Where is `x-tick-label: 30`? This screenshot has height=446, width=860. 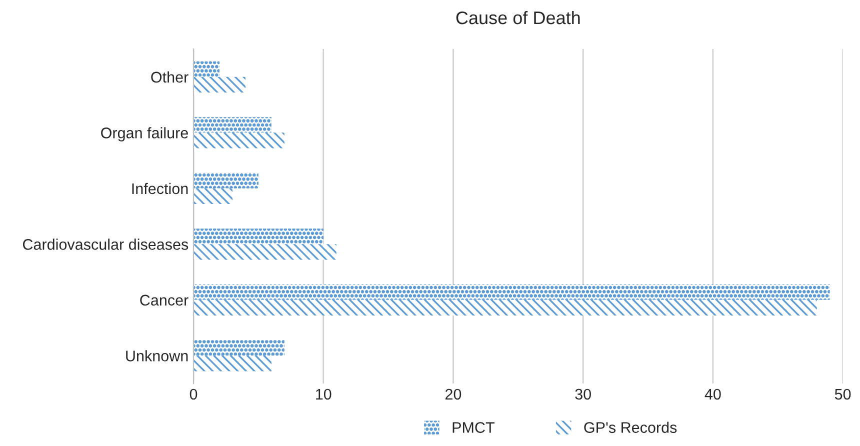
x-tick-label: 30 is located at coordinates (583, 394).